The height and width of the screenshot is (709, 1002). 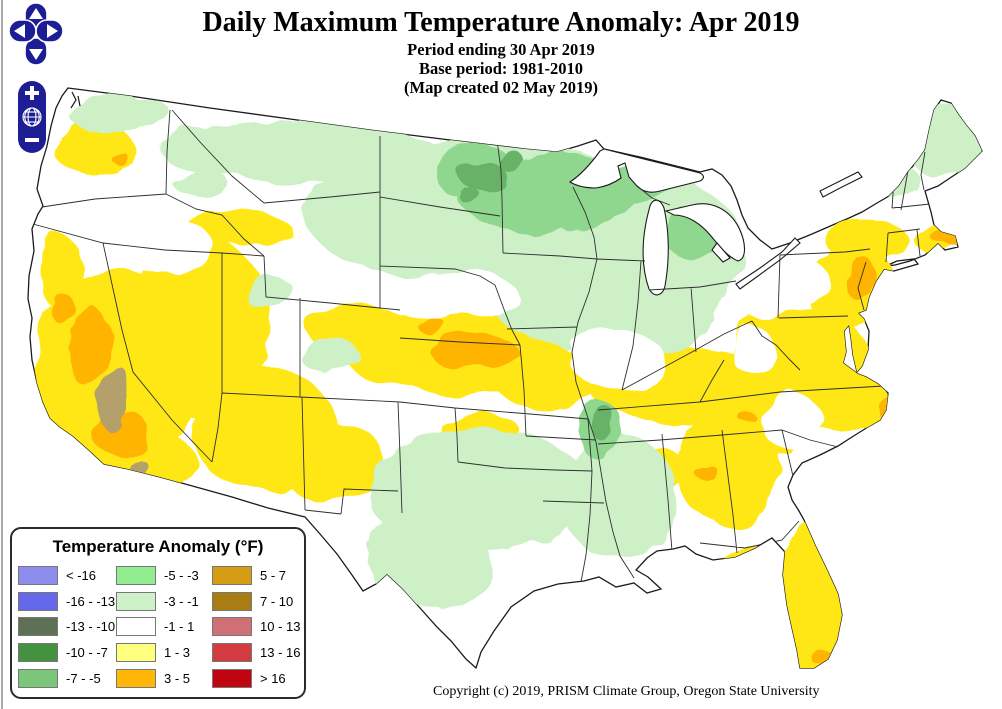 What do you see at coordinates (177, 653) in the screenshot?
I see `legend-label: 1 - 3` at bounding box center [177, 653].